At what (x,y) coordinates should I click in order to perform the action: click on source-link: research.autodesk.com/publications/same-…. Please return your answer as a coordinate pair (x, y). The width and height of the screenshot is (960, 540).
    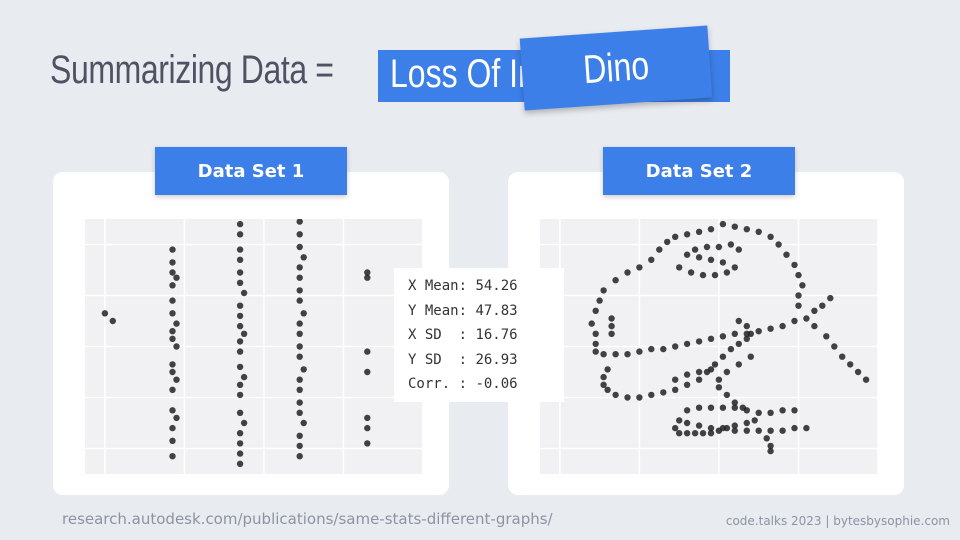
    Looking at the image, I should click on (307, 519).